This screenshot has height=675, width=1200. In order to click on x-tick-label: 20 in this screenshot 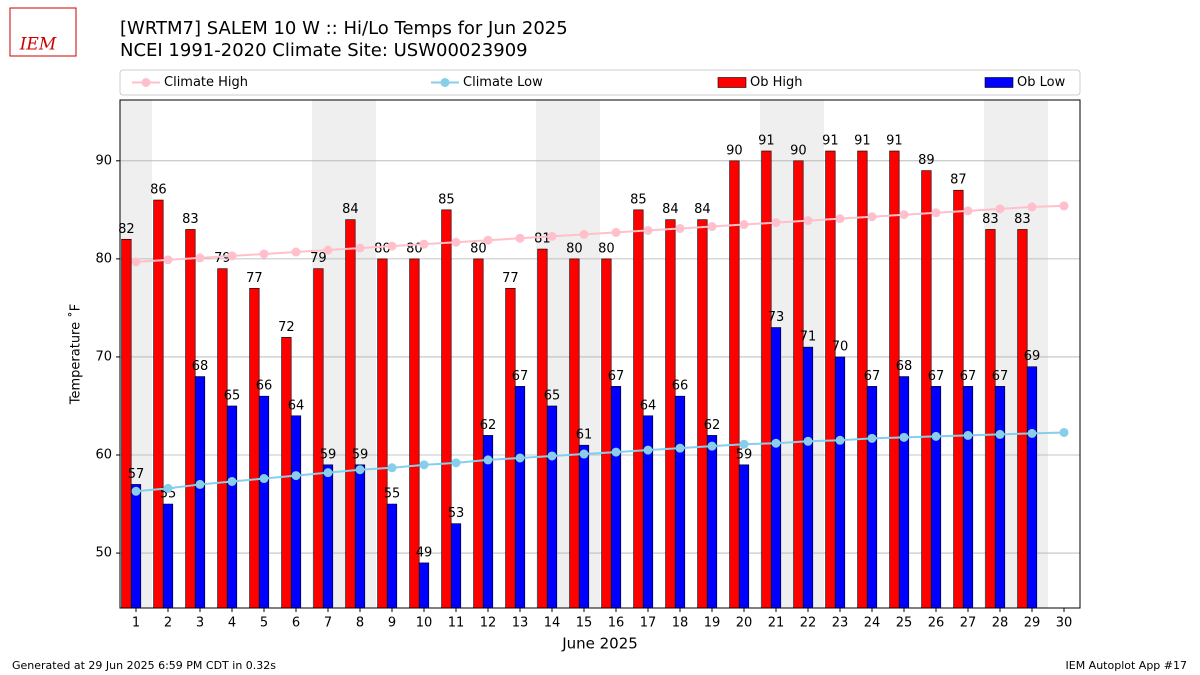, I will do `click(744, 623)`.